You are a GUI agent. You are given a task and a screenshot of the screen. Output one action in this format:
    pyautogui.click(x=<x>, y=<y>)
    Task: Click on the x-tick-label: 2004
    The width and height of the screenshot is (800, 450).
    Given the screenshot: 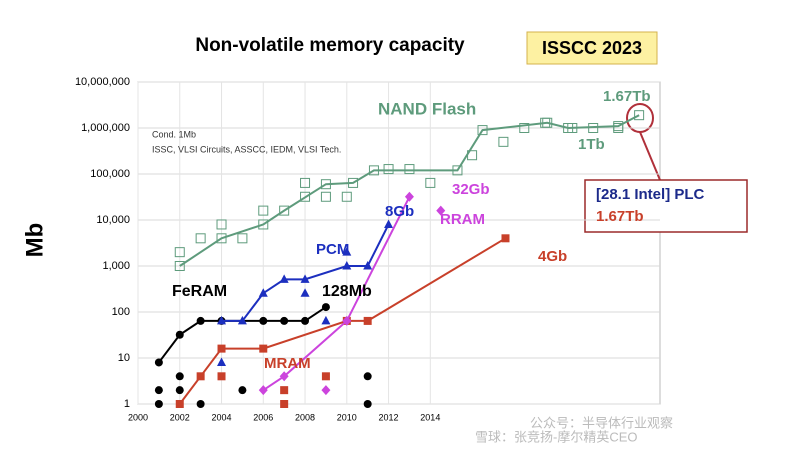 What is the action you would take?
    pyautogui.click(x=222, y=417)
    